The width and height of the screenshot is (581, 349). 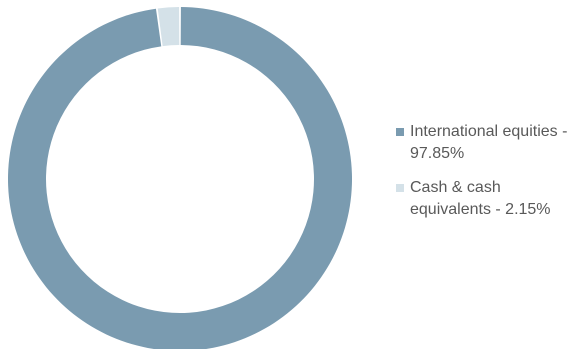 What do you see at coordinates (400, 132) in the screenshot?
I see `legend-swatch-international-equities` at bounding box center [400, 132].